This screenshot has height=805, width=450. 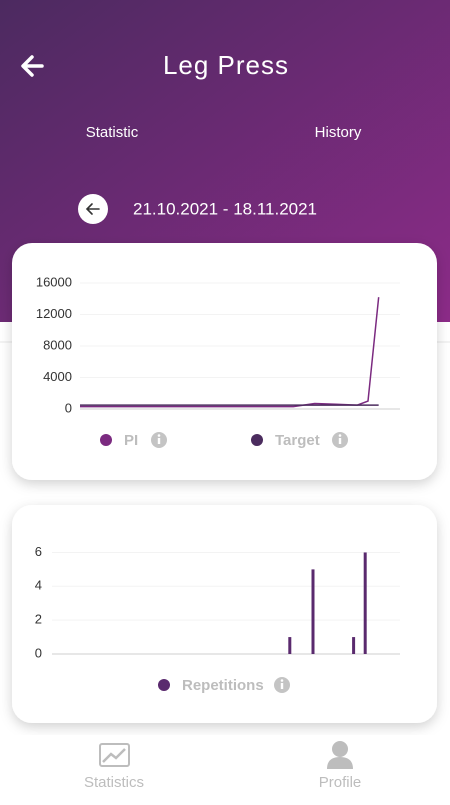 I want to click on y-tick-label: 12000, so click(x=54, y=313).